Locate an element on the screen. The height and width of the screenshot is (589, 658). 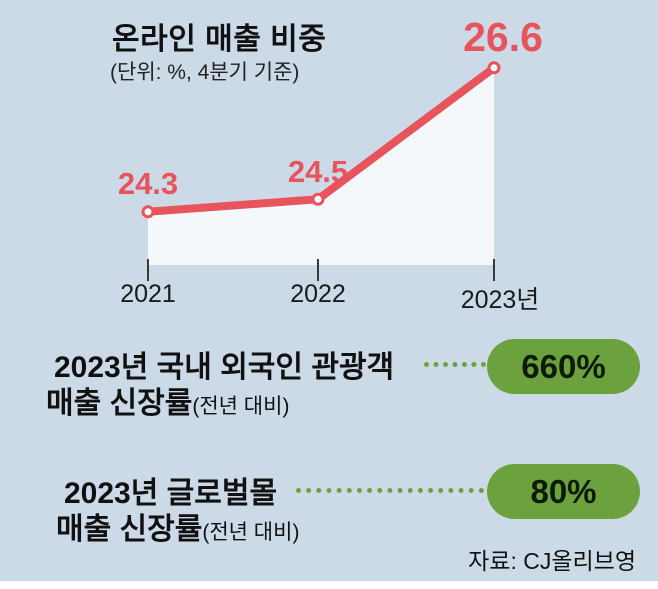
chart-subtitle: (단위: %, 4분기 기준) is located at coordinates (205, 72).